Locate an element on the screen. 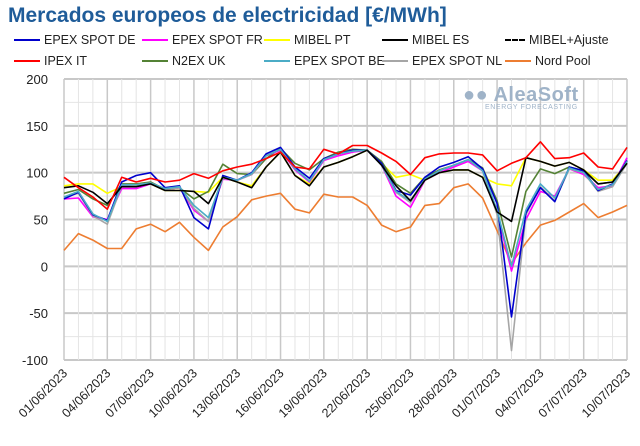  legend-label: IPEX IT is located at coordinates (66, 61).